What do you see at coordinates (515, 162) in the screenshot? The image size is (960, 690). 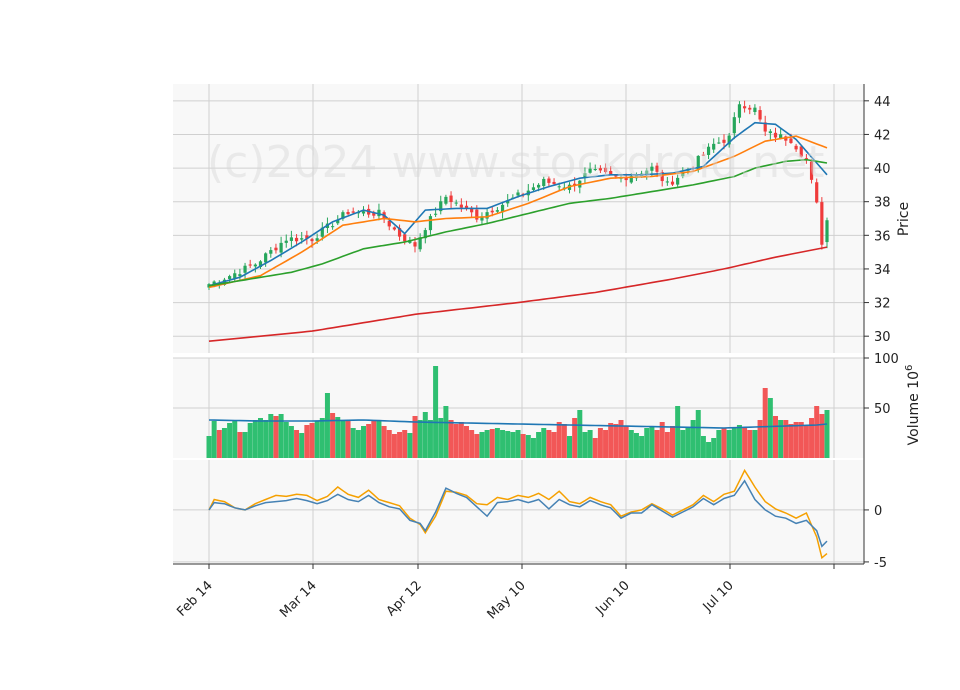 I see `watermark: (c)2024 www.stockdroid.net` at bounding box center [515, 162].